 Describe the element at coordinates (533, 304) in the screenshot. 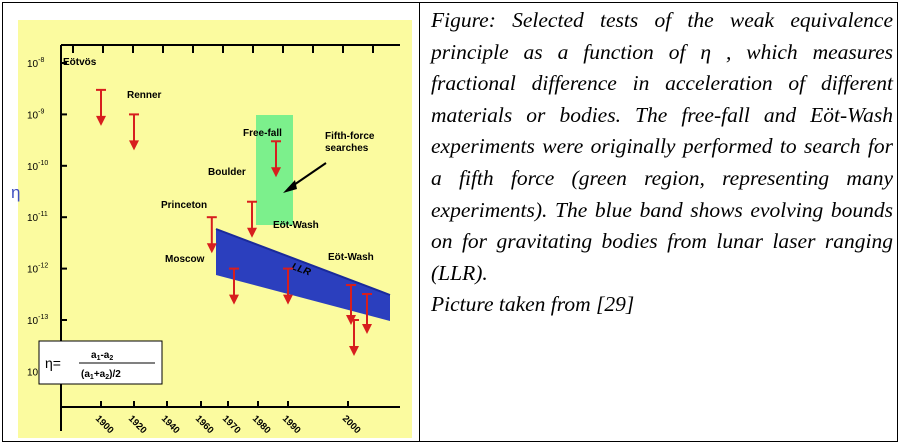

I see `caption-credit: Picture taken from [29]` at that location.